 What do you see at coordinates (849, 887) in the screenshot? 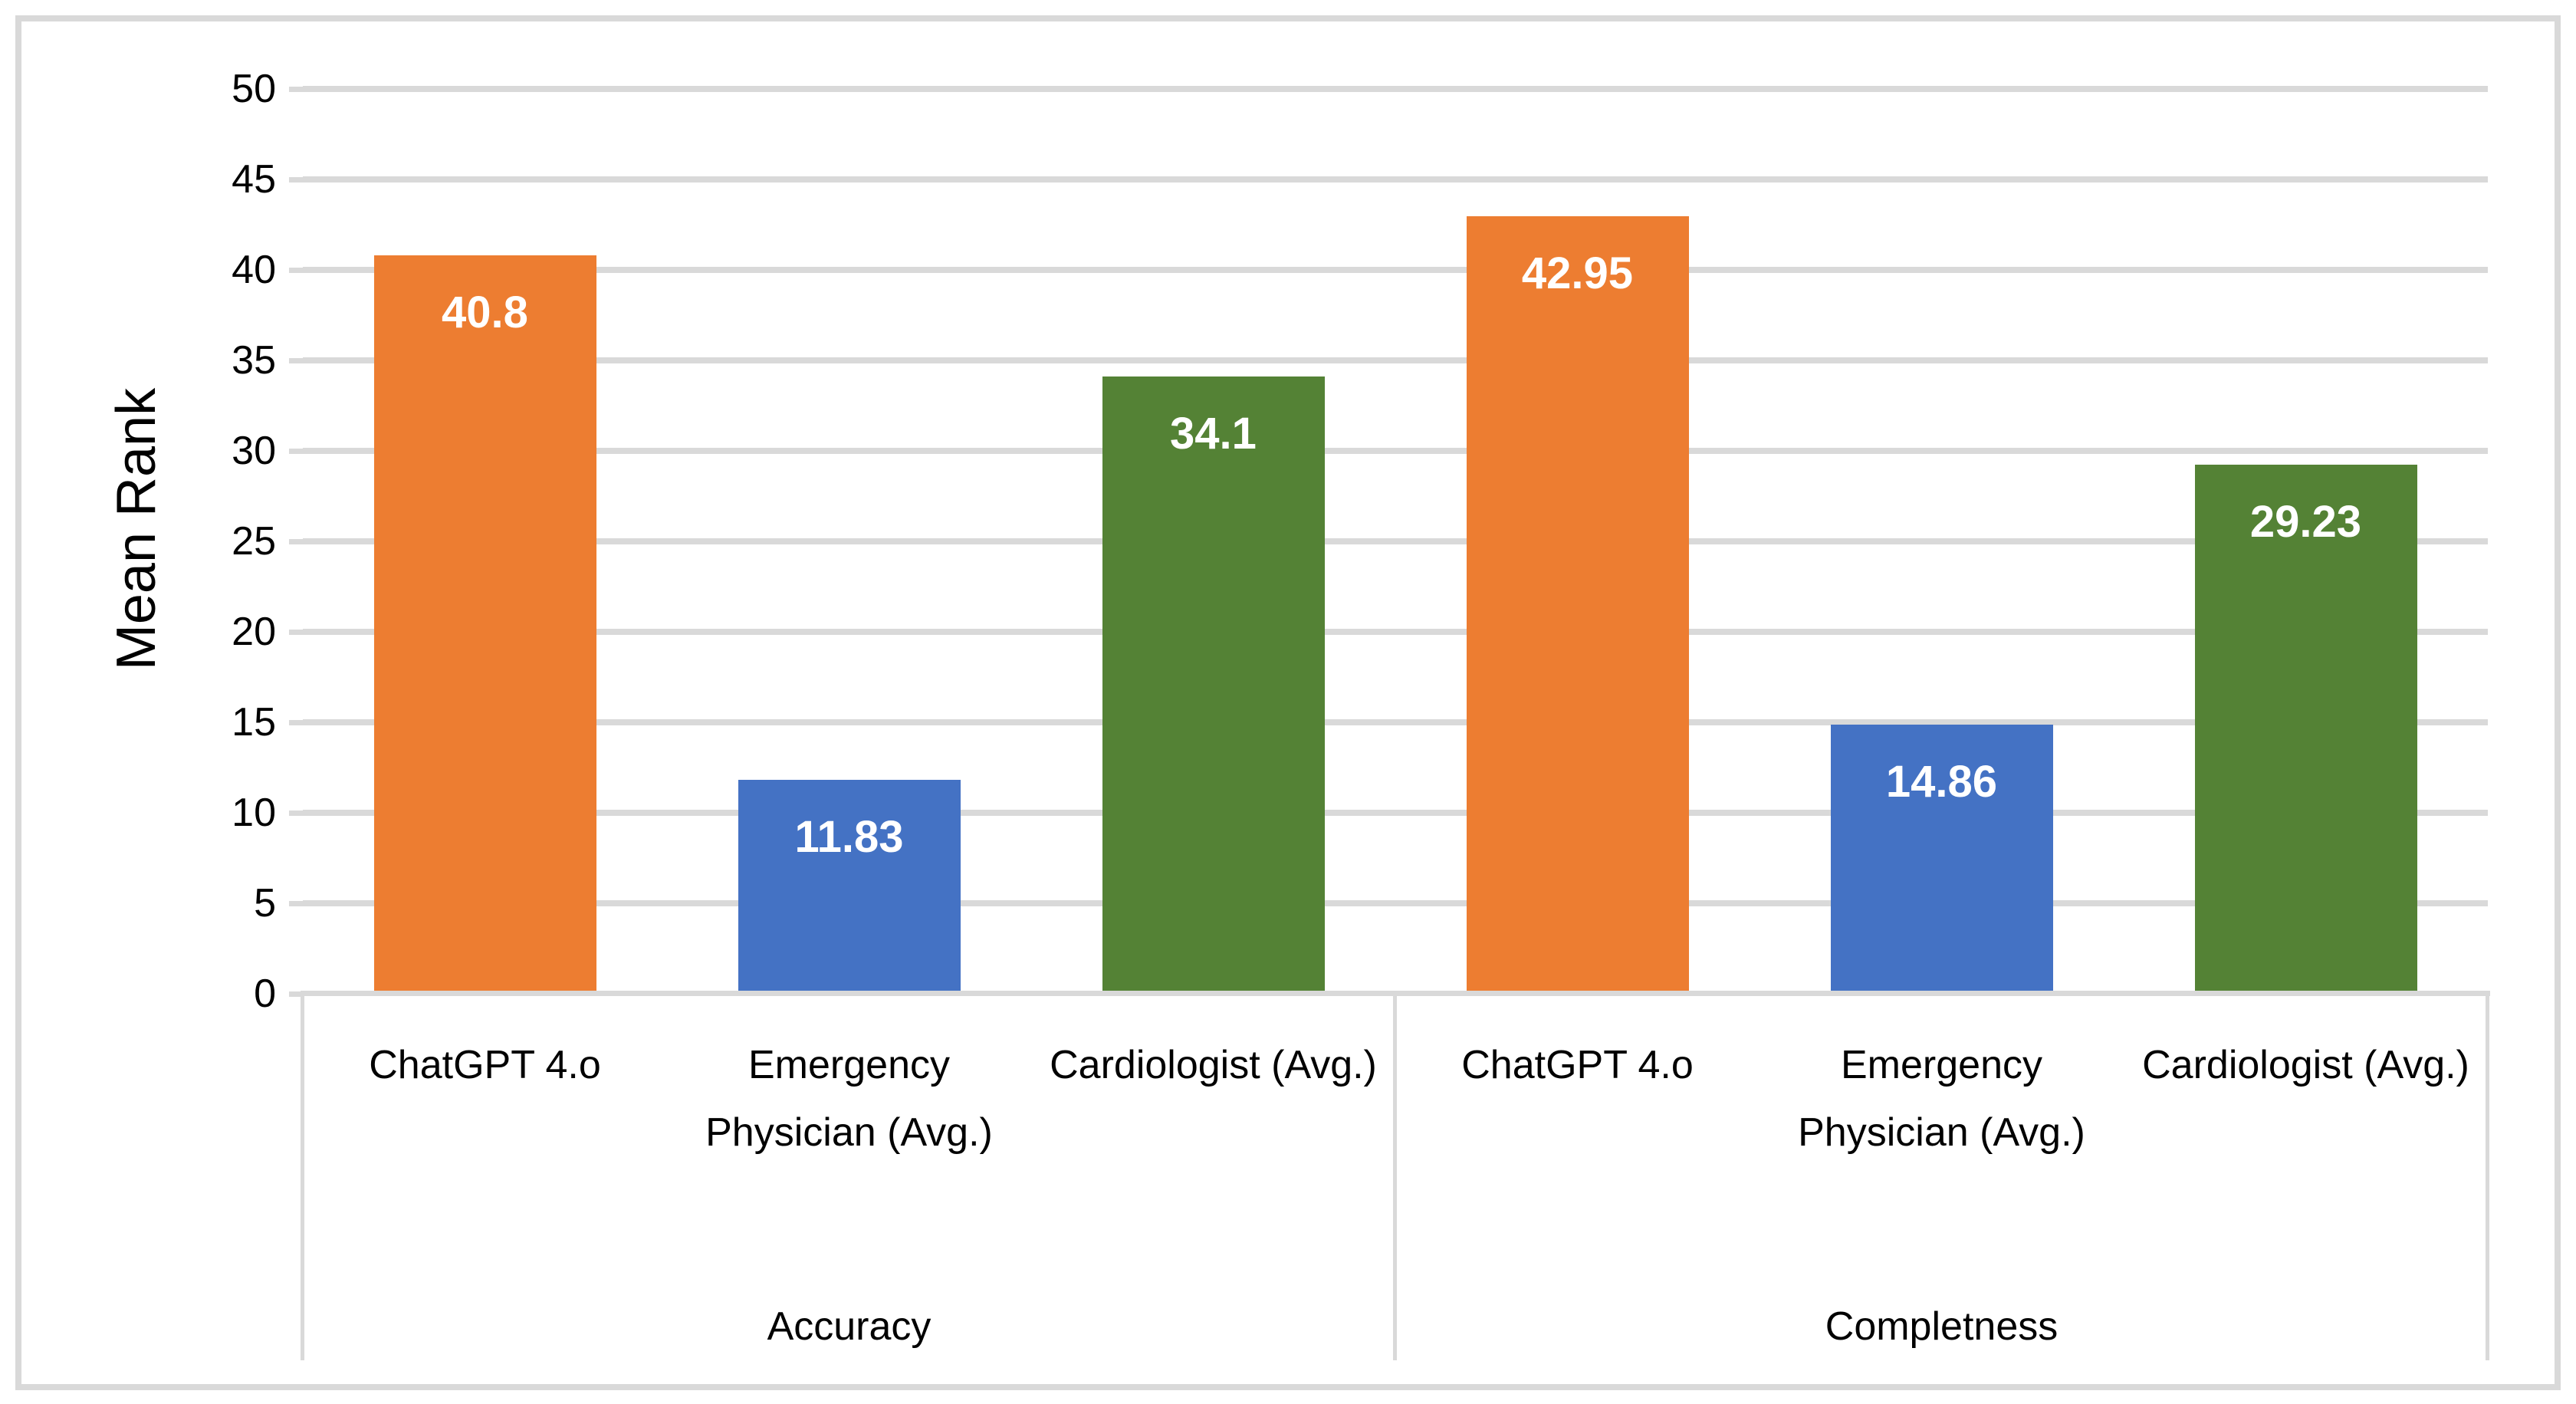
I see `bar-emergency-physician-avg-accuracy: 11.83` at bounding box center [849, 887].